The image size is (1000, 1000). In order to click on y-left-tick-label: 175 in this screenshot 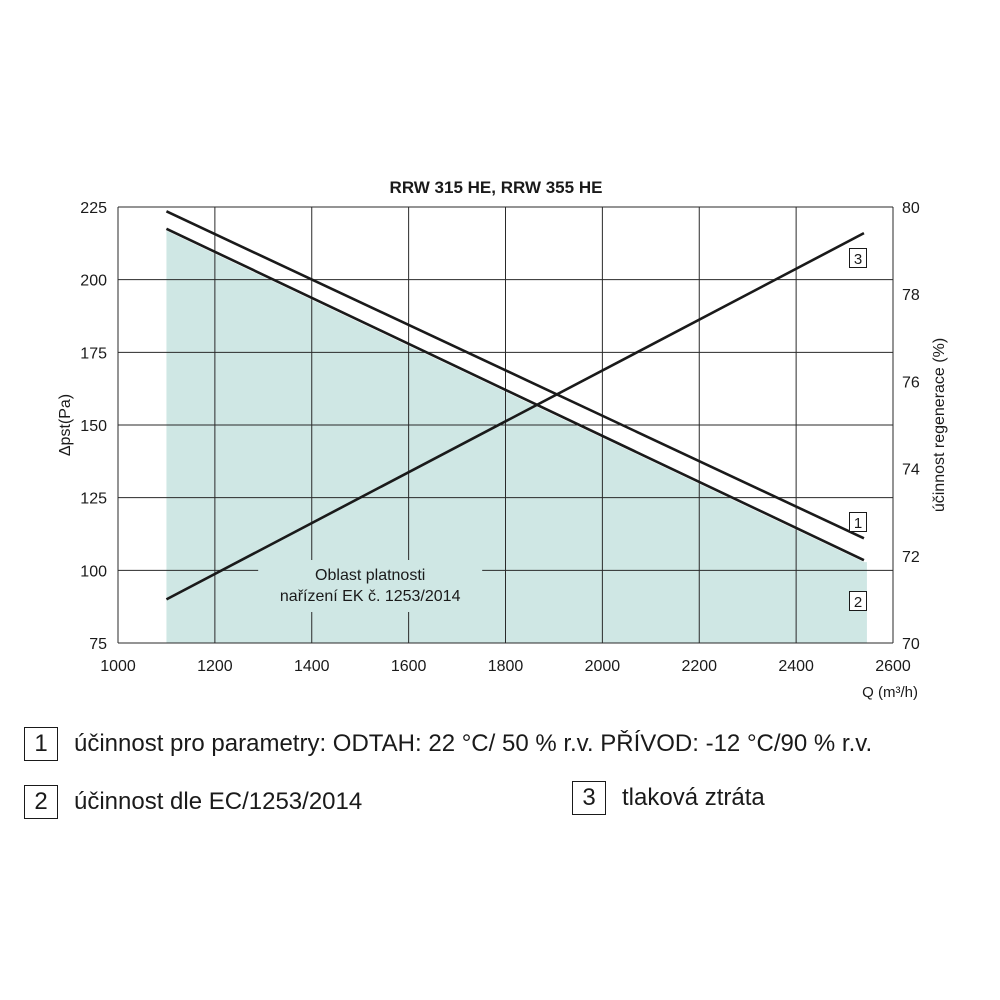, I will do `click(93, 353)`.